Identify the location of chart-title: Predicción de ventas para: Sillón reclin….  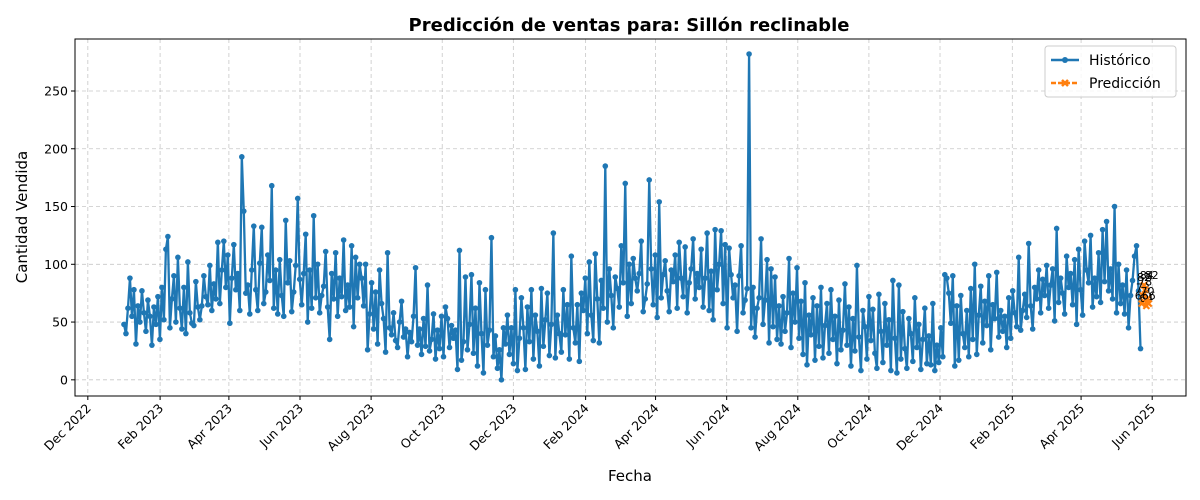
(629, 25).